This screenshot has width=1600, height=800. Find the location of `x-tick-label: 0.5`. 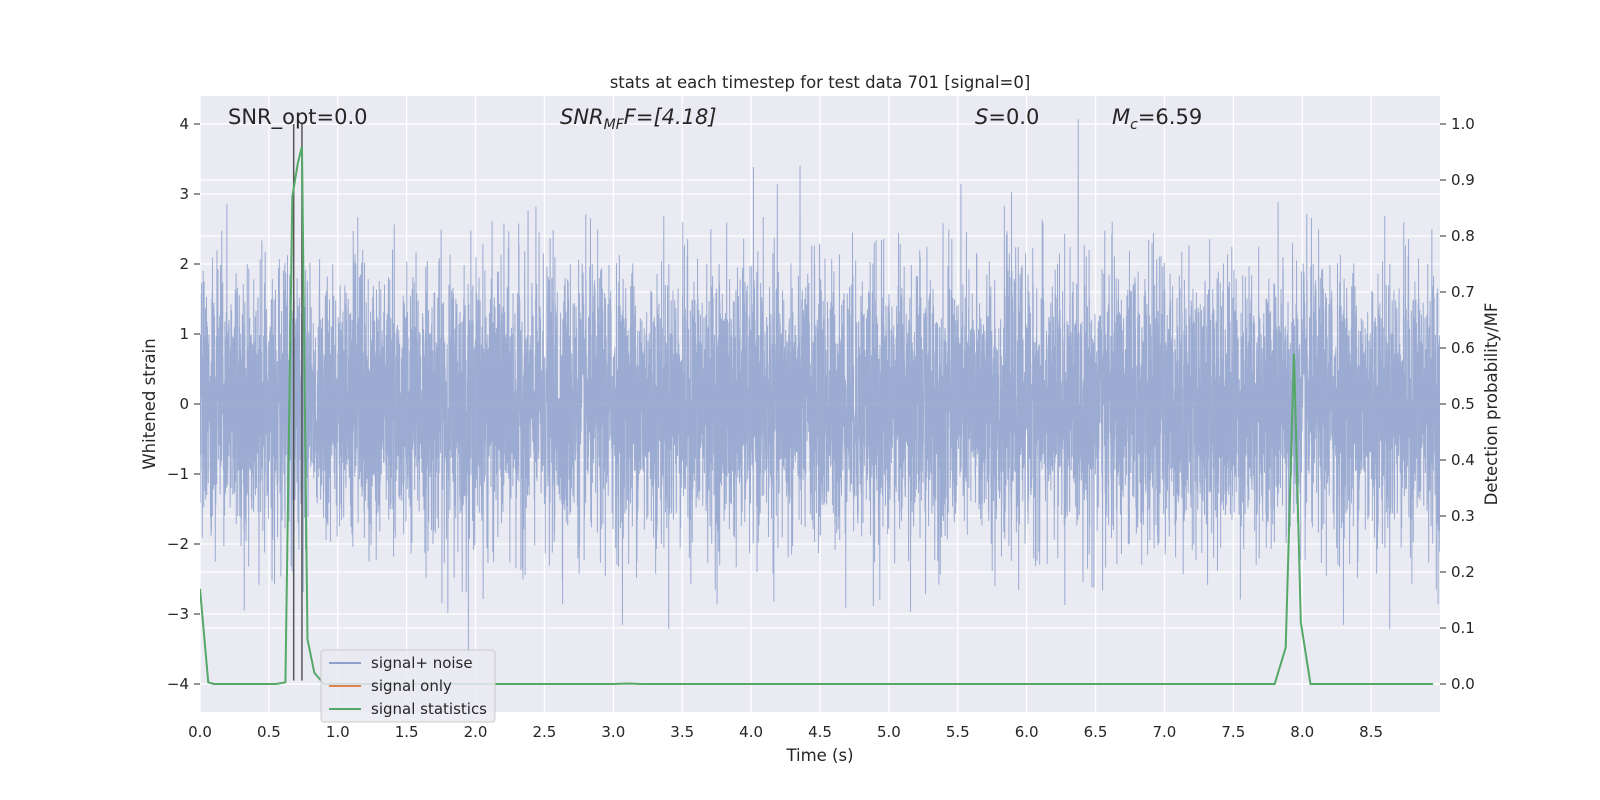

x-tick-label: 0.5 is located at coordinates (269, 732).